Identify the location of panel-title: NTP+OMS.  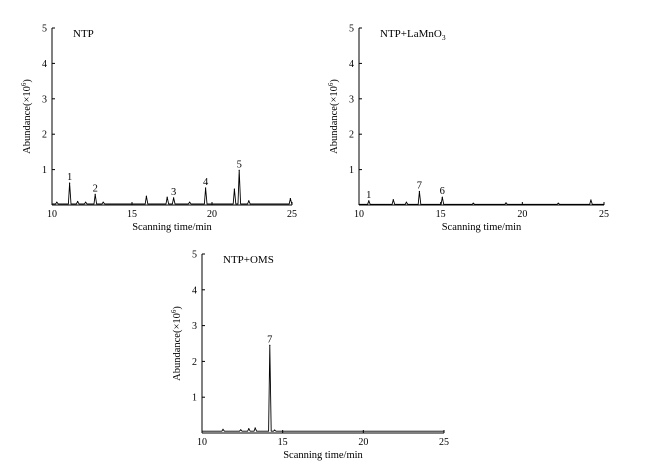
(248, 260).